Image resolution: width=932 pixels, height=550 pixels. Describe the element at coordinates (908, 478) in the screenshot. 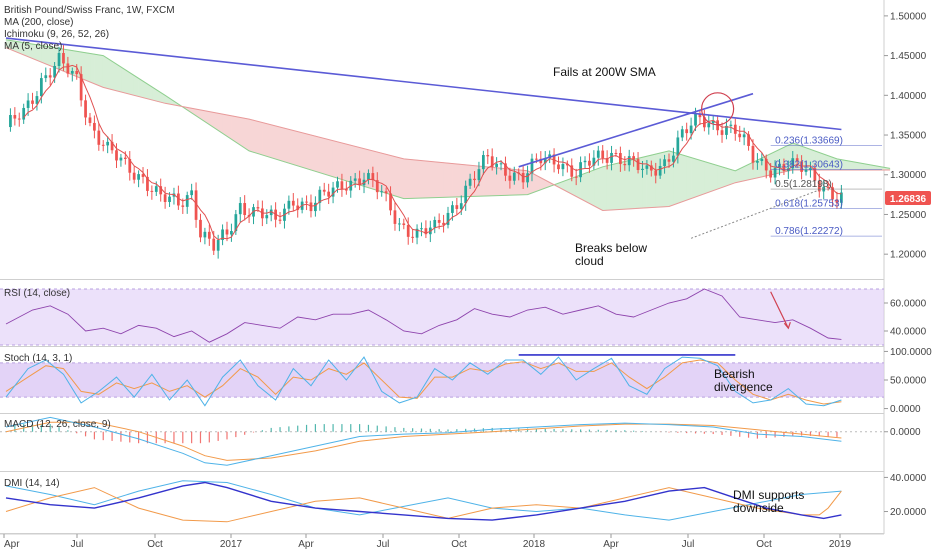

I see `dmi-tick-label-0: 40.0000` at that location.